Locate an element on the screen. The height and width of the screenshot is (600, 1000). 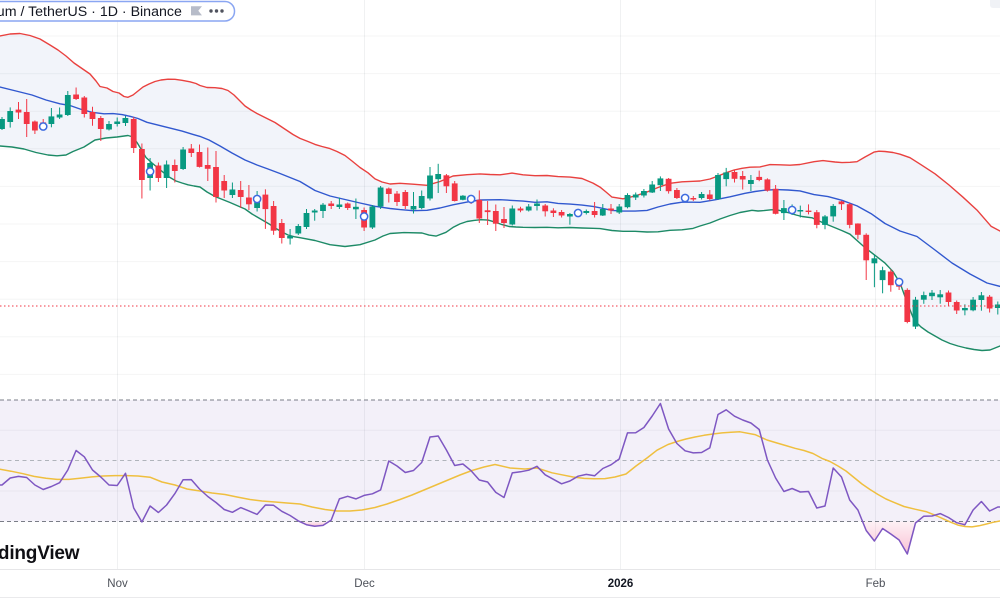
svg-text: 2026 is located at coordinates (621, 584).